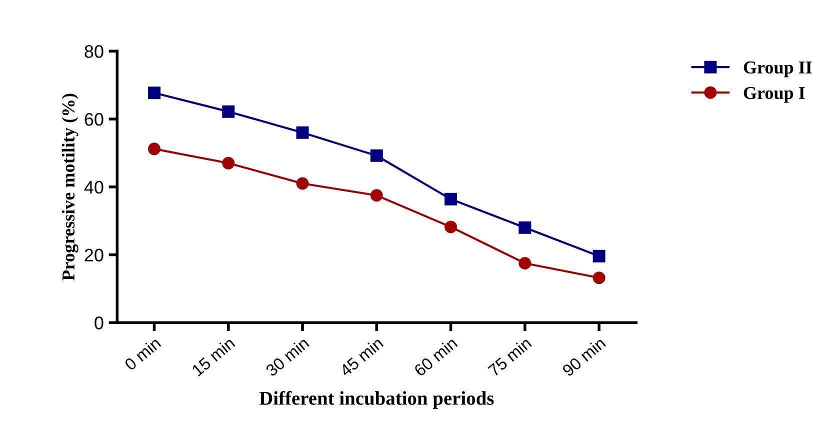 The image size is (837, 445). Describe the element at coordinates (509, 356) in the screenshot. I see `x-tick-label: 75 min` at that location.